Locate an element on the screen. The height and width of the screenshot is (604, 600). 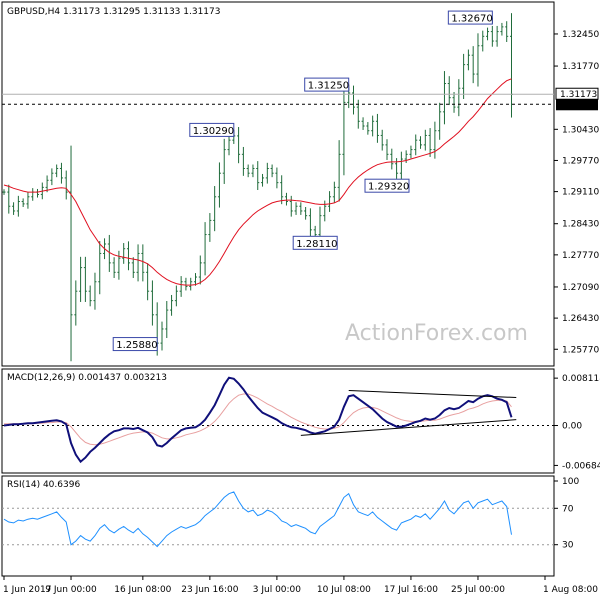
price-y-tick-label: 1.31770 is located at coordinates (580, 67).